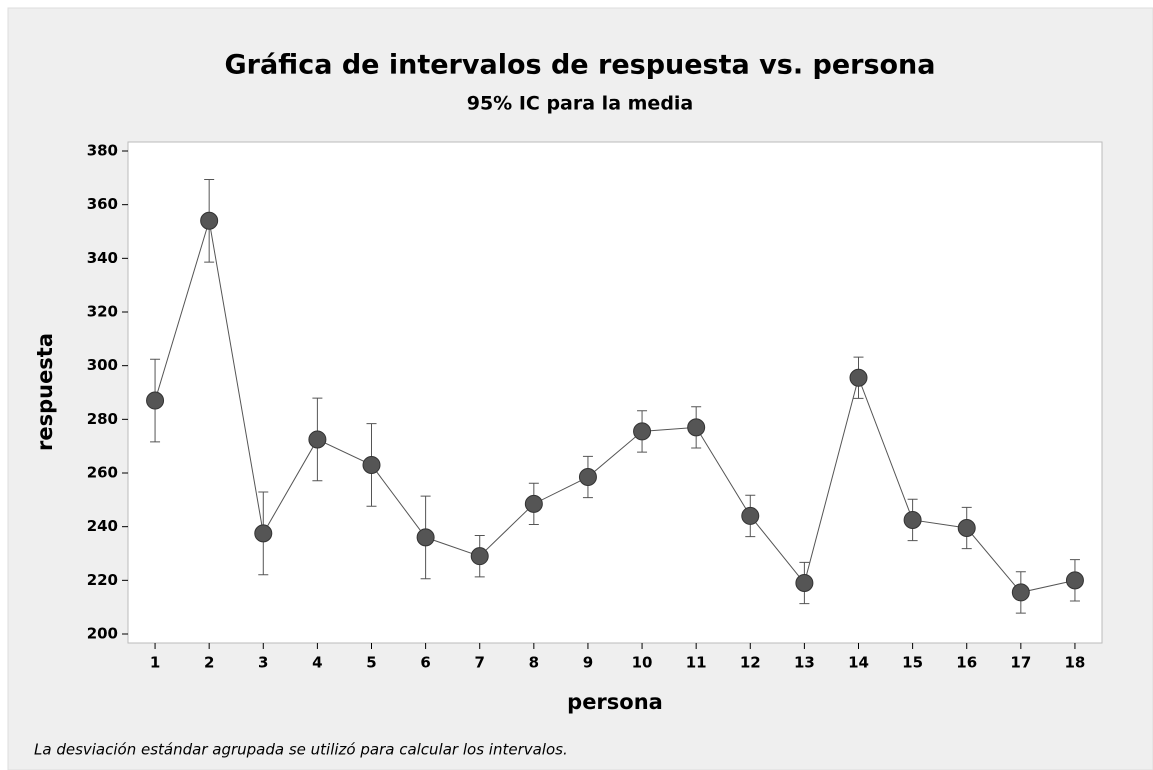 Image resolution: width=1153 pixels, height=770 pixels. What do you see at coordinates (102, 580) in the screenshot?
I see `y-tick-label: 220` at bounding box center [102, 580].